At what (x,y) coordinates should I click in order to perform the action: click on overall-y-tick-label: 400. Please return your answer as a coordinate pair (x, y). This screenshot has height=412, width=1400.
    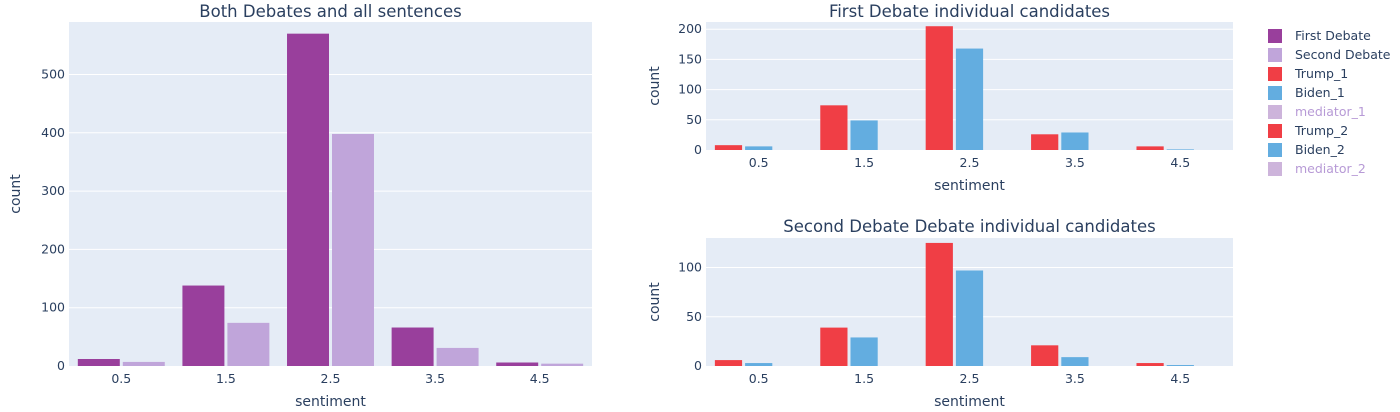
    Looking at the image, I should click on (53, 132).